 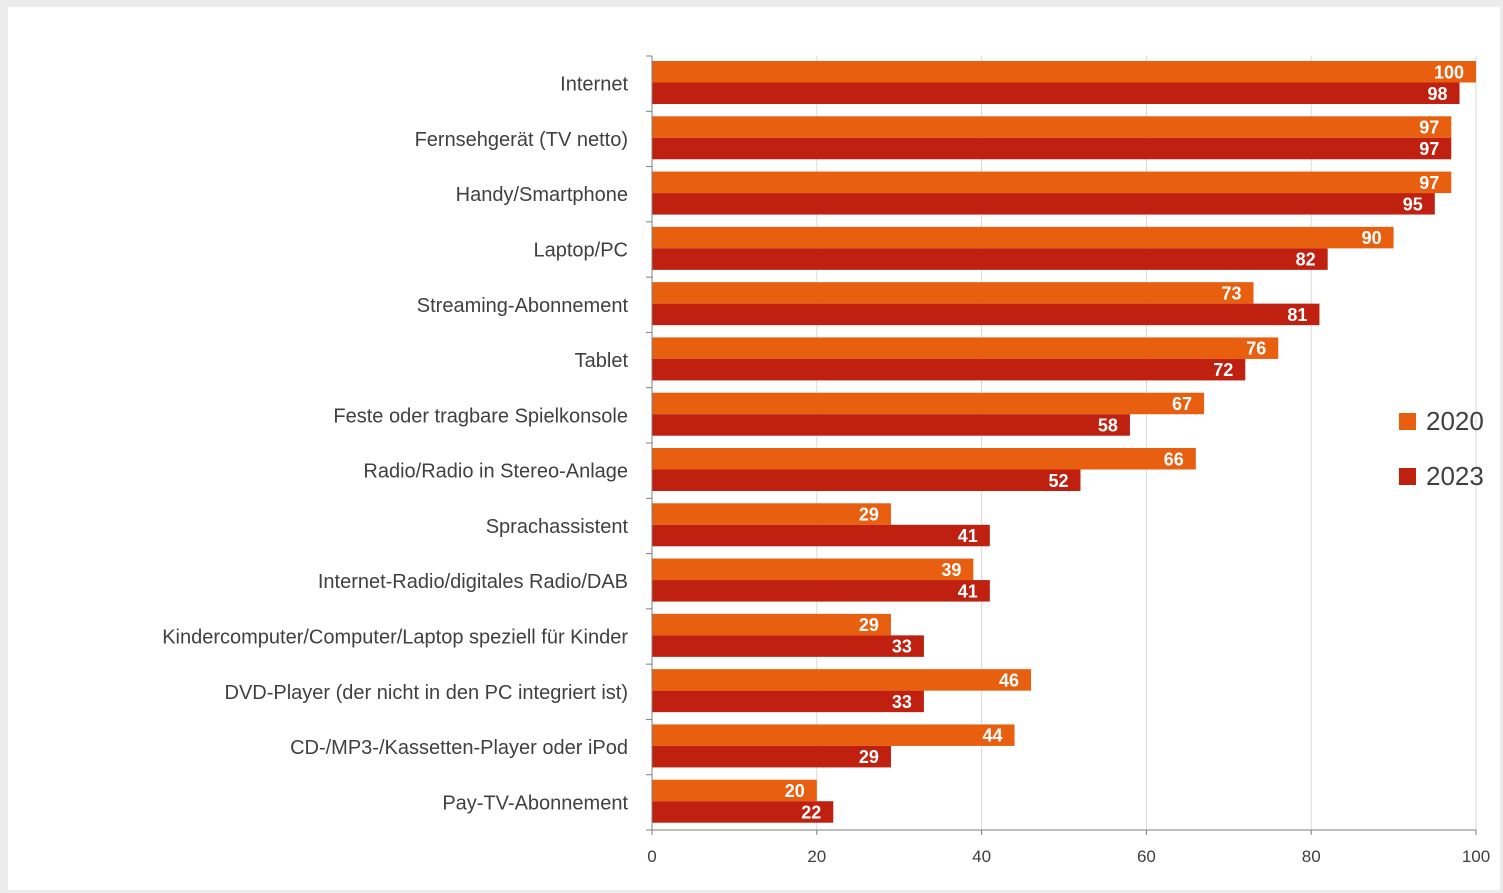 I want to click on legend-label-2023: 2023, so click(x=1455, y=476).